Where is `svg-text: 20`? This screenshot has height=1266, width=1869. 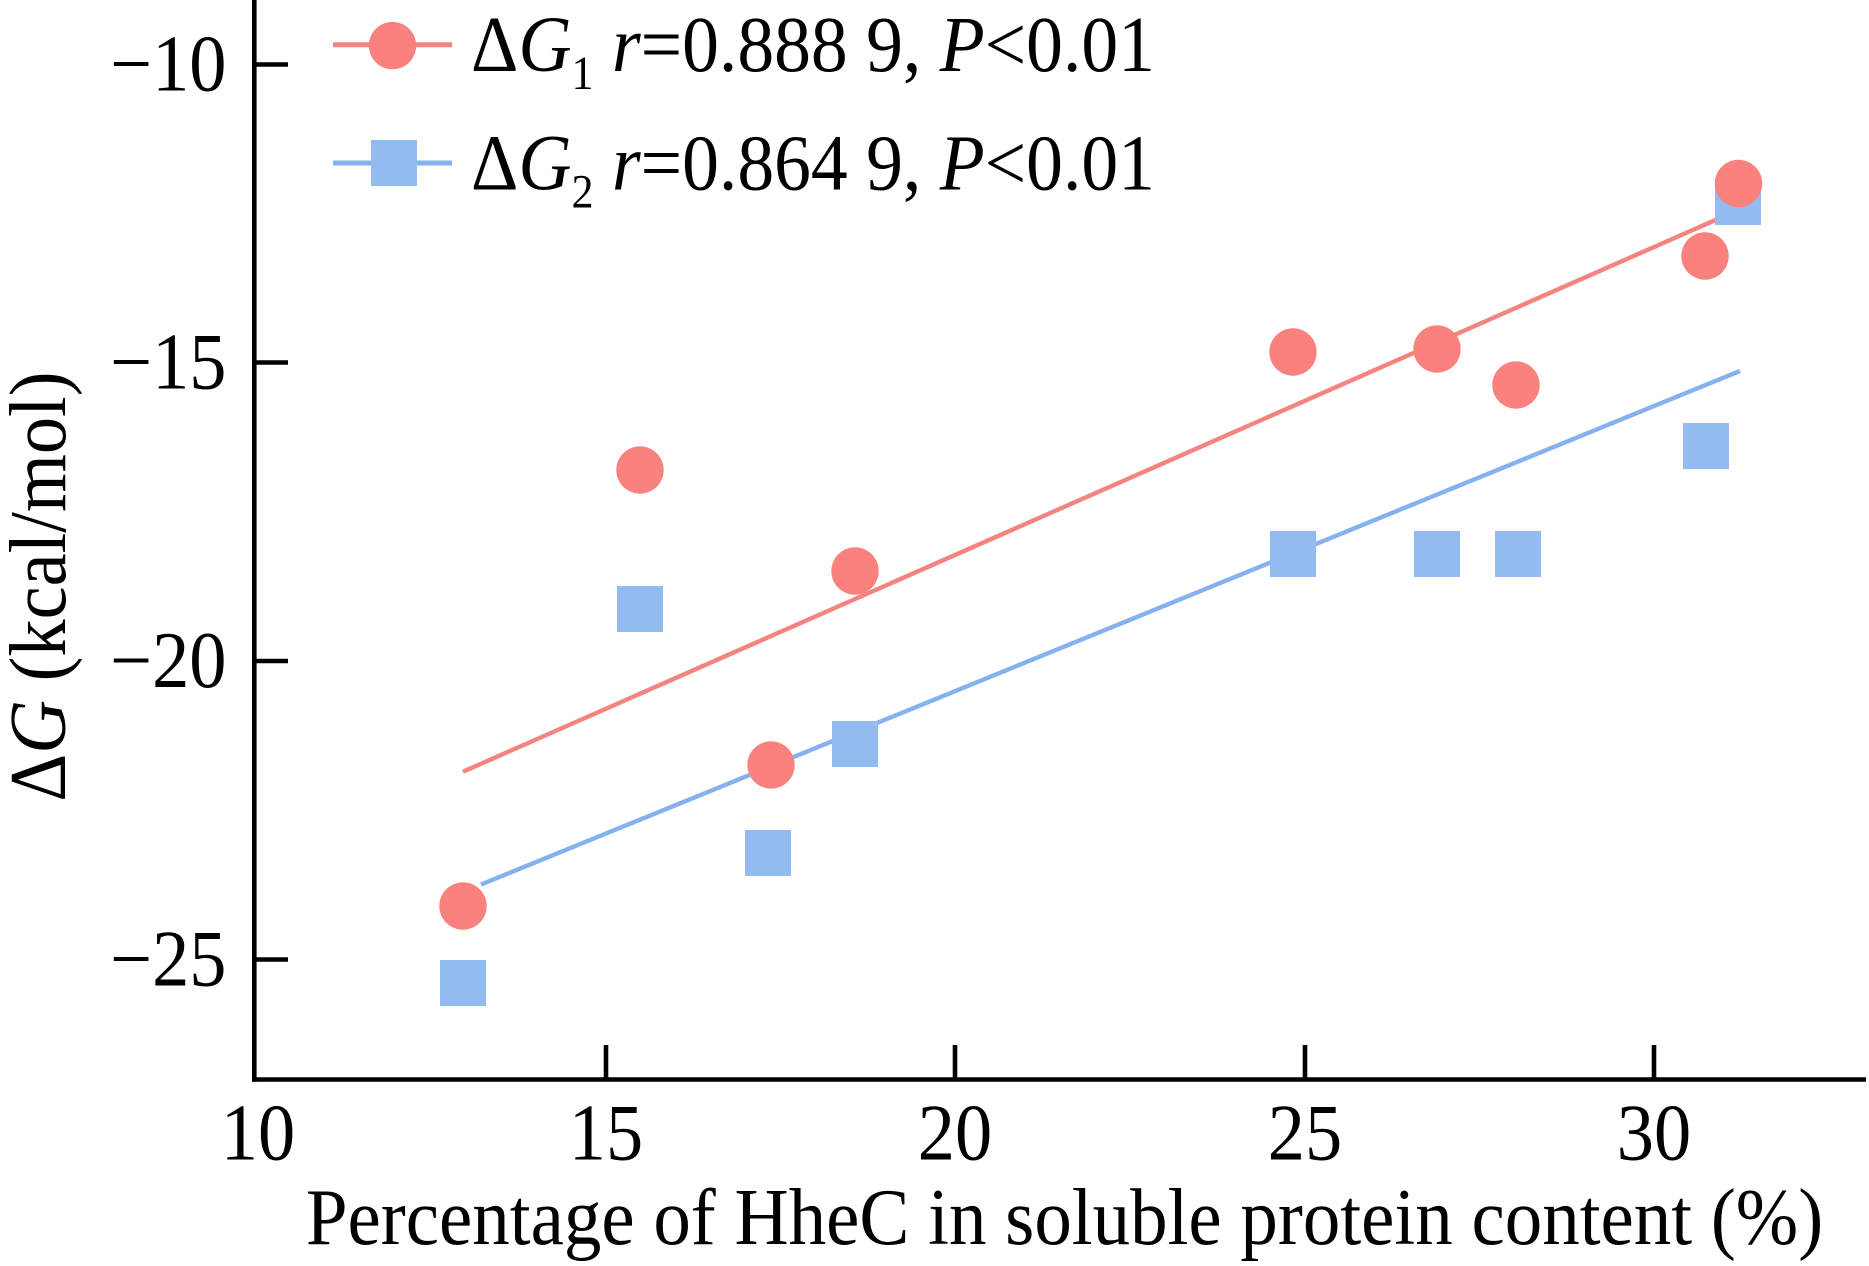
svg-text: 20 is located at coordinates (955, 1132).